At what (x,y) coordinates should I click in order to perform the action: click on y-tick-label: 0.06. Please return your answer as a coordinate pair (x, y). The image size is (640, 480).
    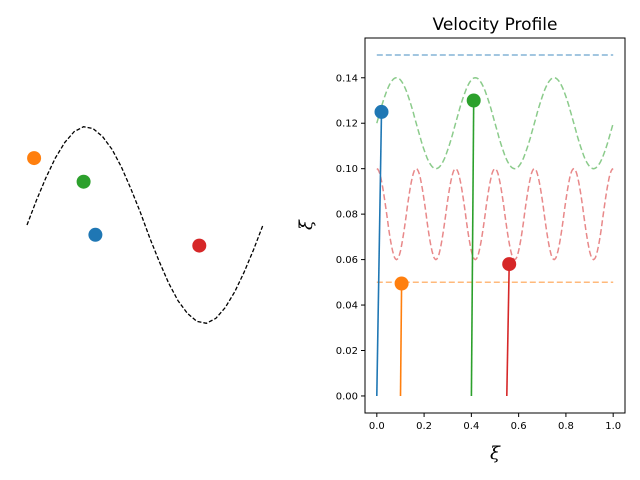
    Looking at the image, I should click on (347, 260).